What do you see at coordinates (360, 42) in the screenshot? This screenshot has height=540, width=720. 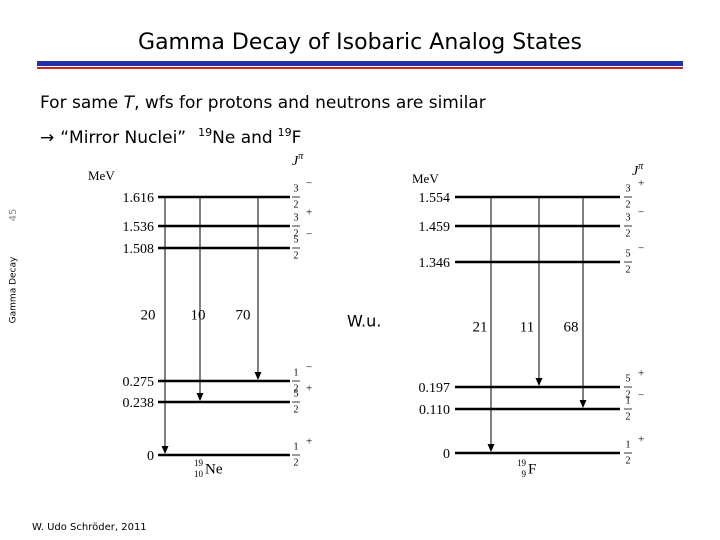 I see `title: Gamma Decay of Isobaric Analog States` at bounding box center [360, 42].